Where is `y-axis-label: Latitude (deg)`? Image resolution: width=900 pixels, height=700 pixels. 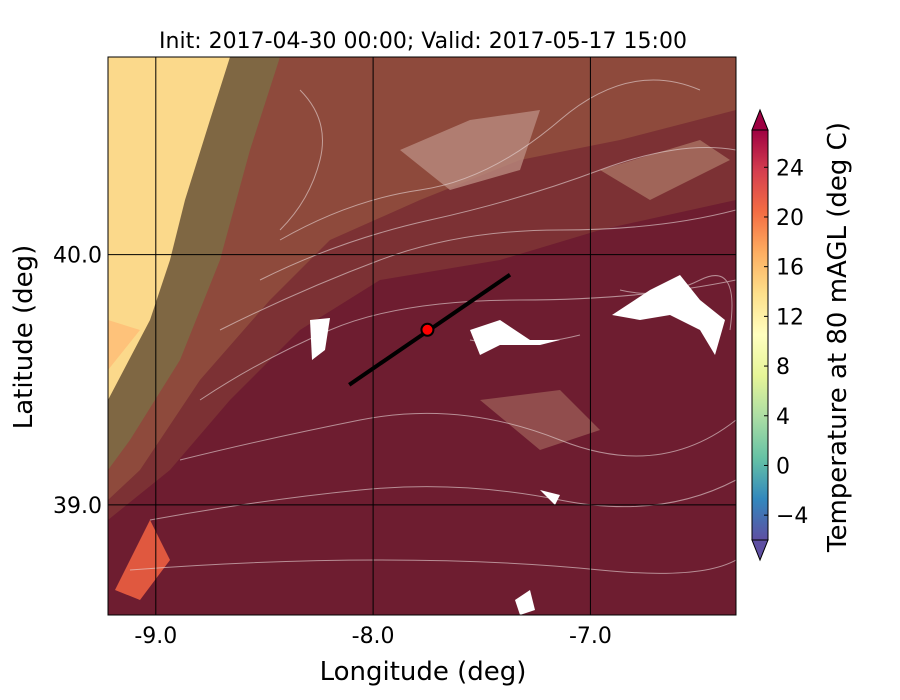
y-axis-label: Latitude (deg) is located at coordinates (24, 337).